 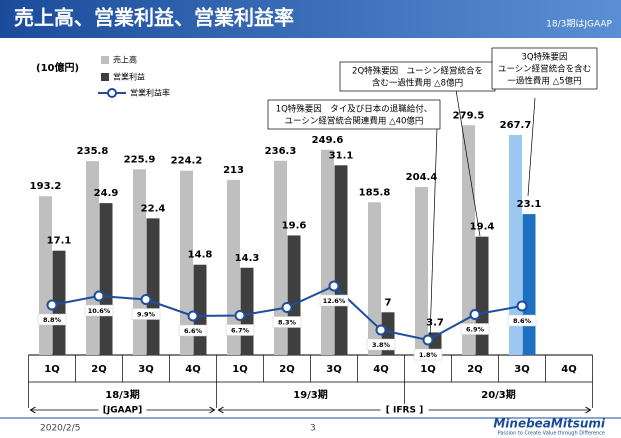 I want to click on annotation-text: 3Q特殊要因, so click(x=544, y=57).